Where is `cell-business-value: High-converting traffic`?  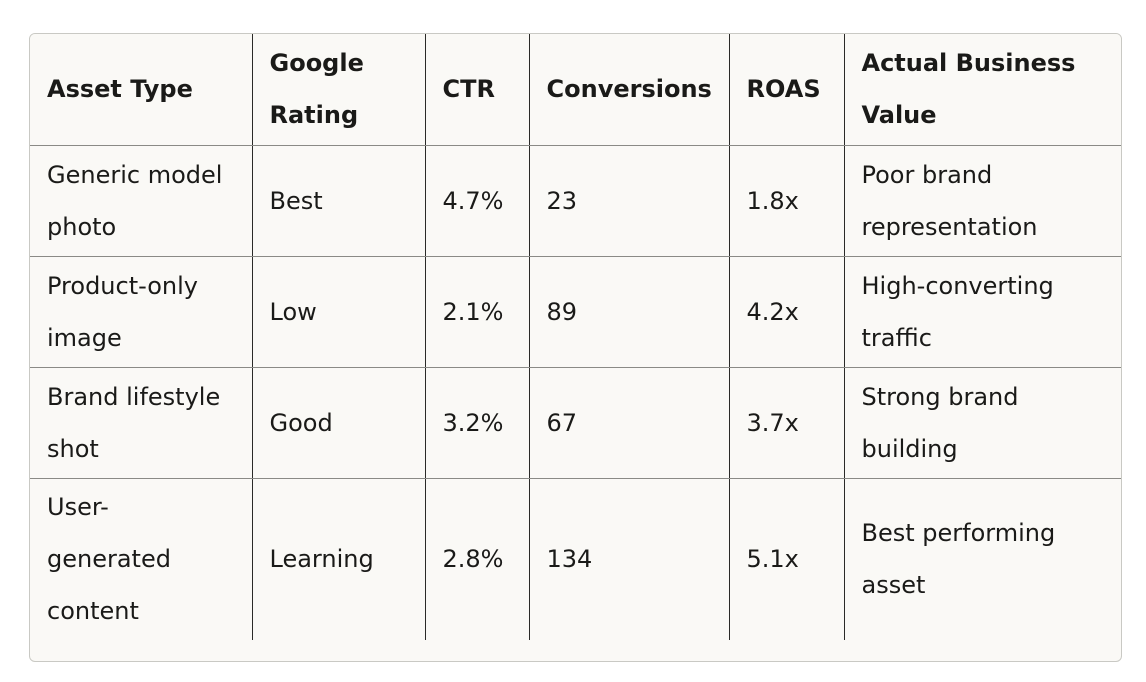 cell-business-value: High-converting traffic is located at coordinates (982, 312).